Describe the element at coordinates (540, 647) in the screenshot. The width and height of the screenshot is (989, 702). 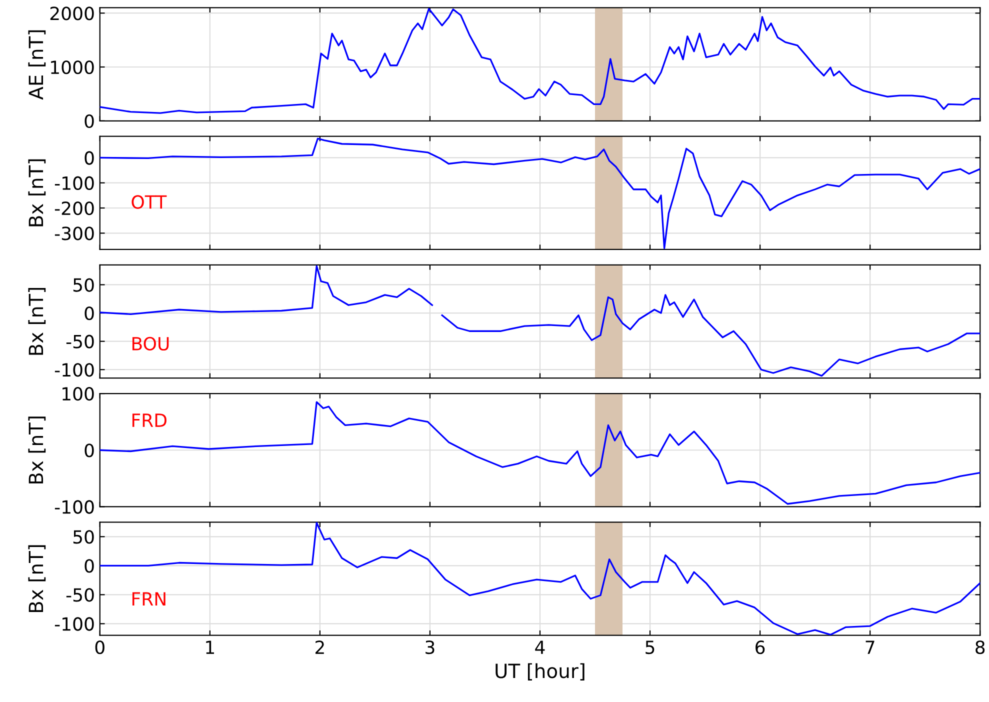
I see `x-tick-label: 4` at that location.